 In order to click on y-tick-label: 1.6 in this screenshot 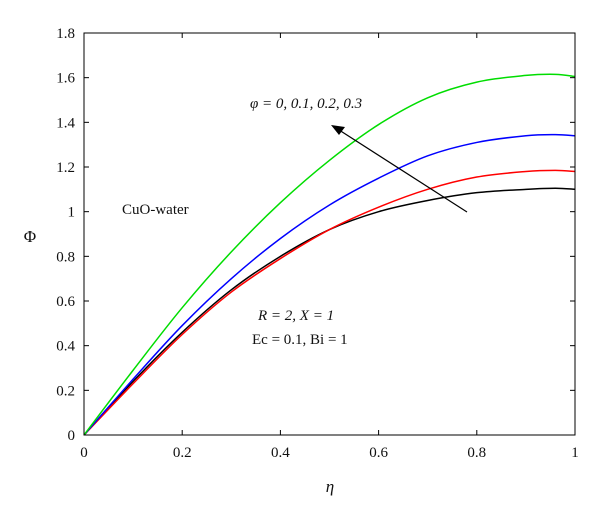, I will do `click(65, 79)`.